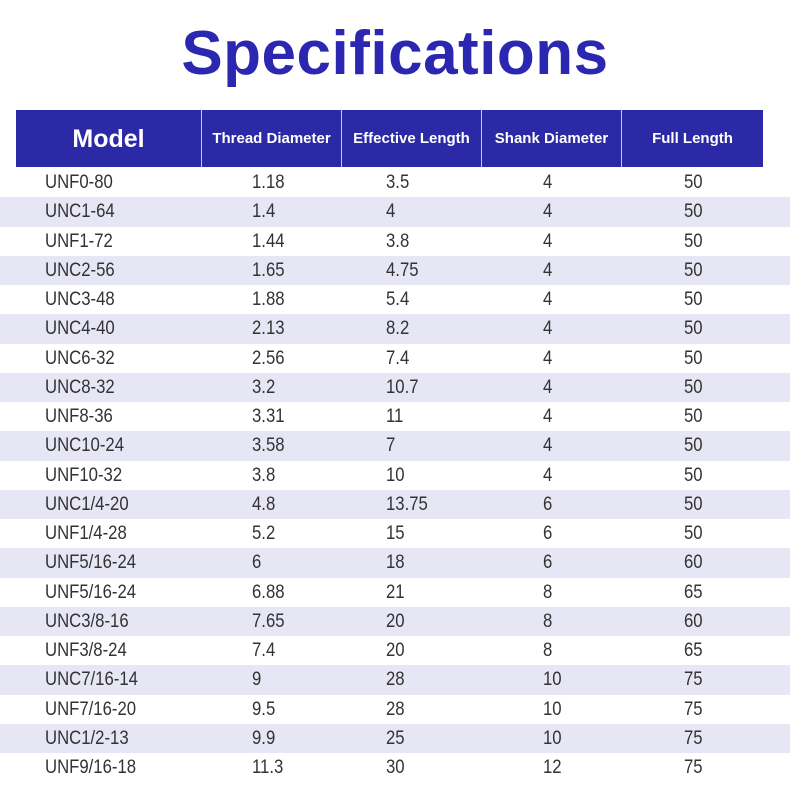 Image resolution: width=790 pixels, height=790 pixels. I want to click on header-full-length: Full Length, so click(692, 138).